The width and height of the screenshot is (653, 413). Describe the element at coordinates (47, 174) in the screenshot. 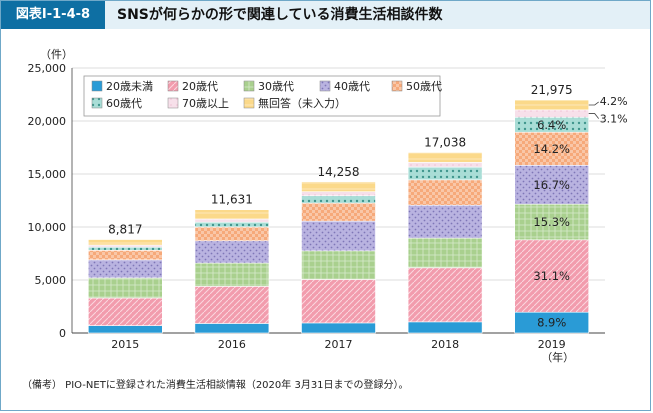

I see `y-tick-label: 15,000` at that location.